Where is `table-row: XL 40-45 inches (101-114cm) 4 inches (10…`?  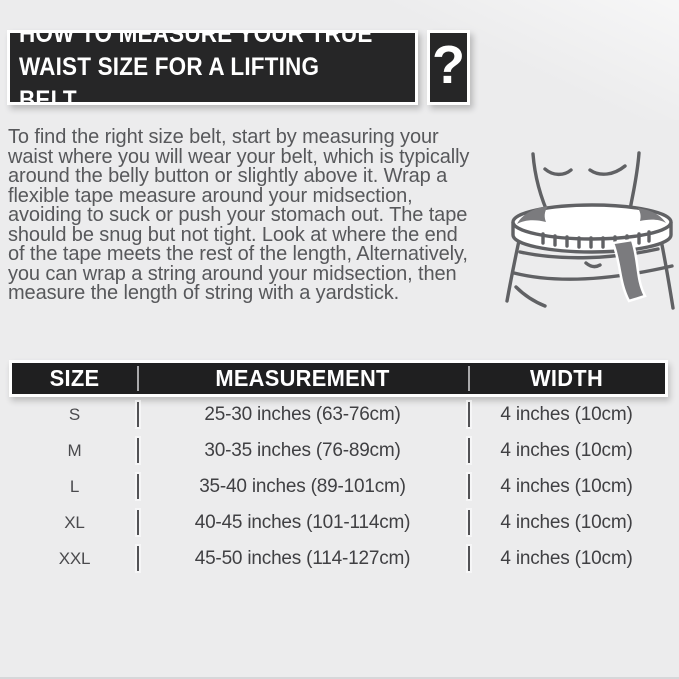 table-row: XL 40-45 inches (101-114cm) 4 inches (10… is located at coordinates (338, 523).